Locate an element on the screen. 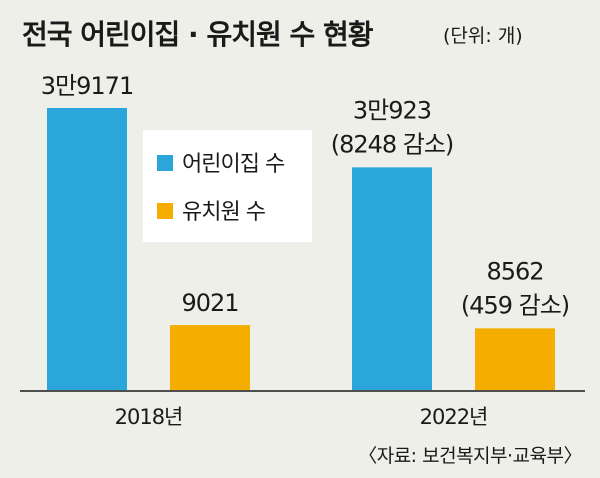  legend: 어린이집 수 유치원 수 is located at coordinates (227, 186).